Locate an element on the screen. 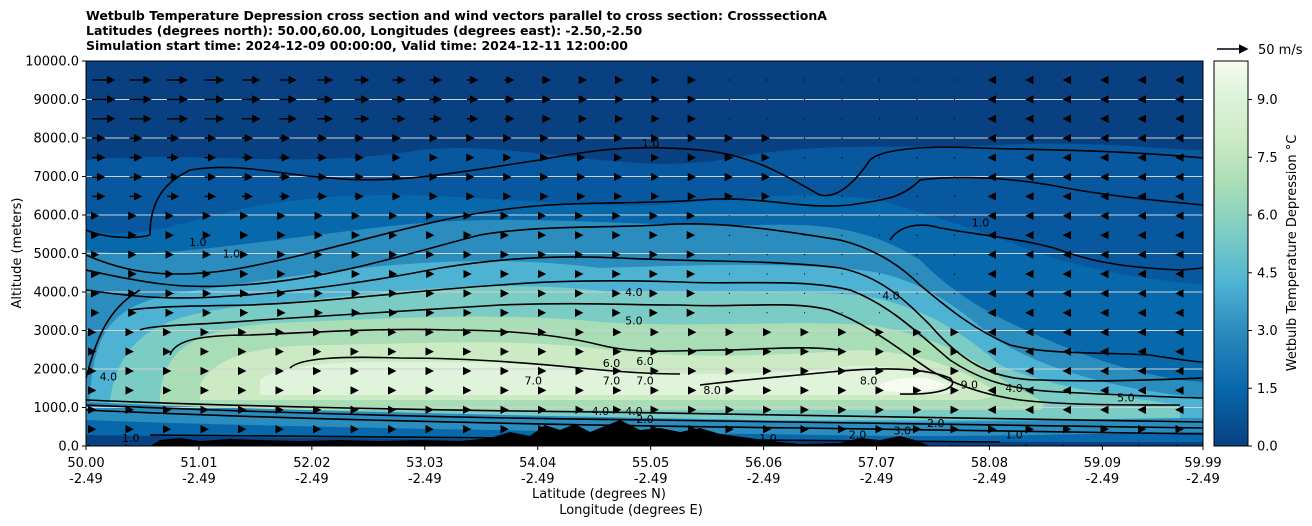  y-tick-label: 0.0 is located at coordinates (68, 447).